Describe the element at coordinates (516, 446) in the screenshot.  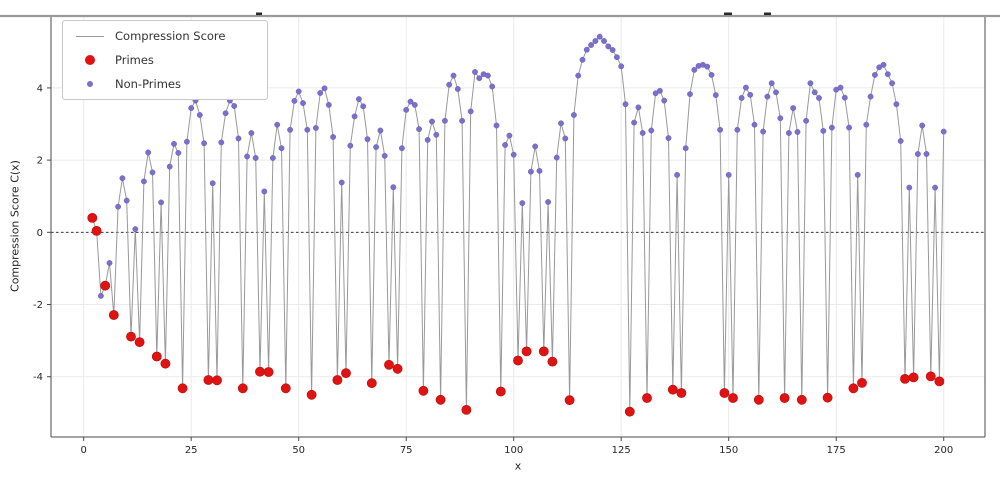
I see `x-ticks: 0 25 50 75 100 125 150 175 200` at that location.